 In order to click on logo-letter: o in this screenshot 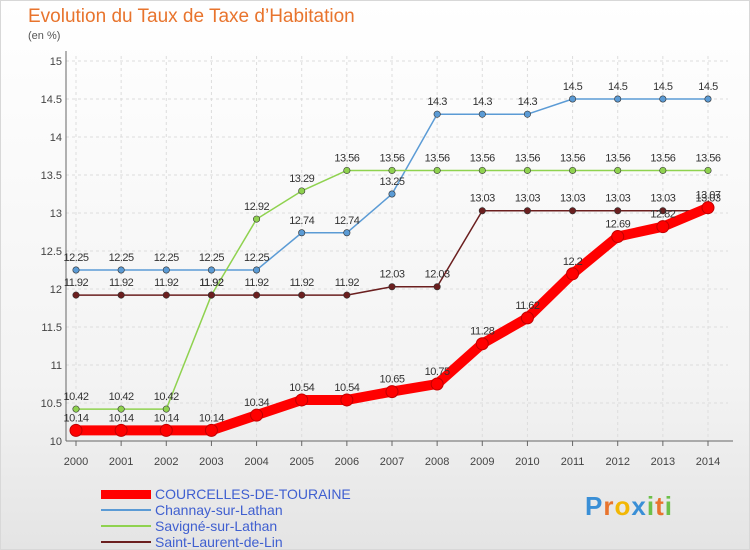, I will do `click(623, 506)`.